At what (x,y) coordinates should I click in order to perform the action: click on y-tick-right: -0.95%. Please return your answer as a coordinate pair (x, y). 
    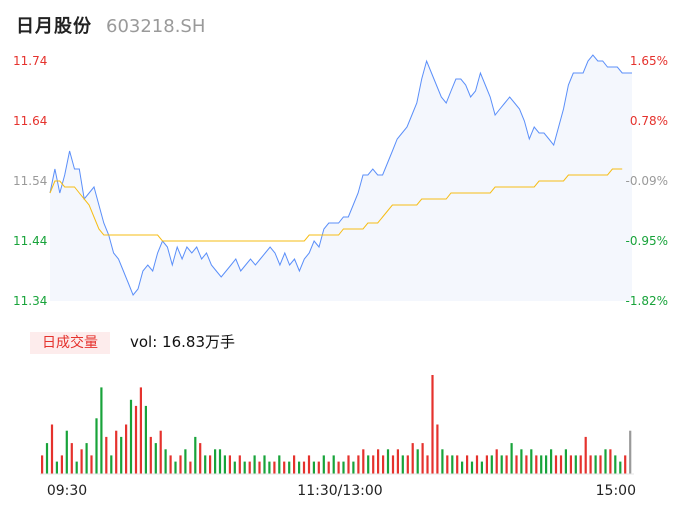
    Looking at the image, I should click on (647, 241).